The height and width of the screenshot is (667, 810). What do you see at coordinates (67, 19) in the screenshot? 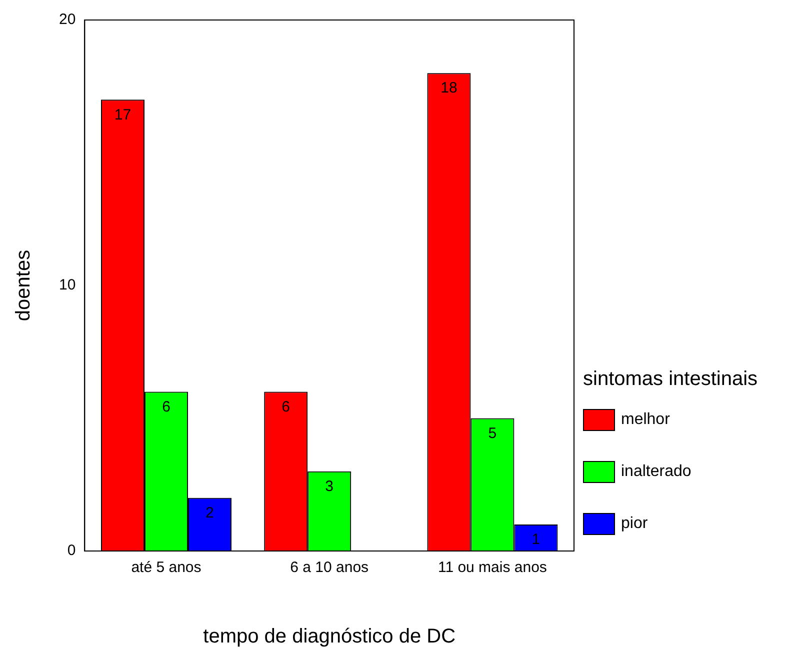
I see `y-tick-label: 20` at bounding box center [67, 19].